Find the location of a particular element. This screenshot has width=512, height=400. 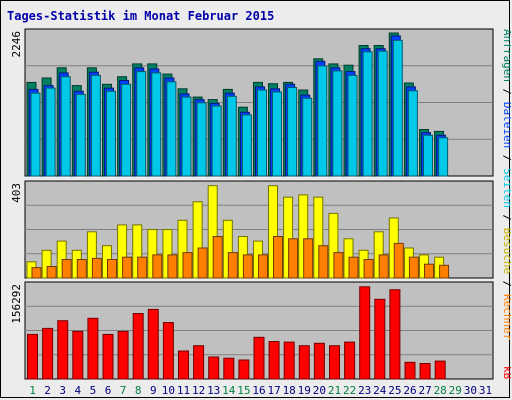

x-tick-label: 12 is located at coordinates (198, 390).